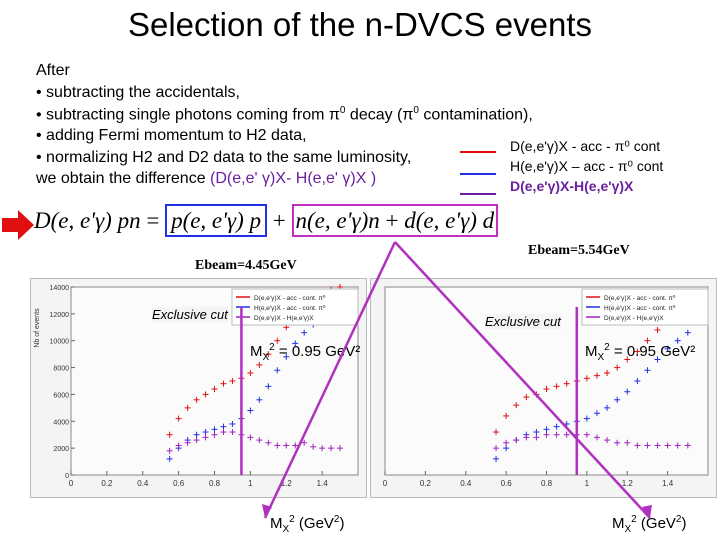  I want to click on formula-eq: =, so click(153, 220).